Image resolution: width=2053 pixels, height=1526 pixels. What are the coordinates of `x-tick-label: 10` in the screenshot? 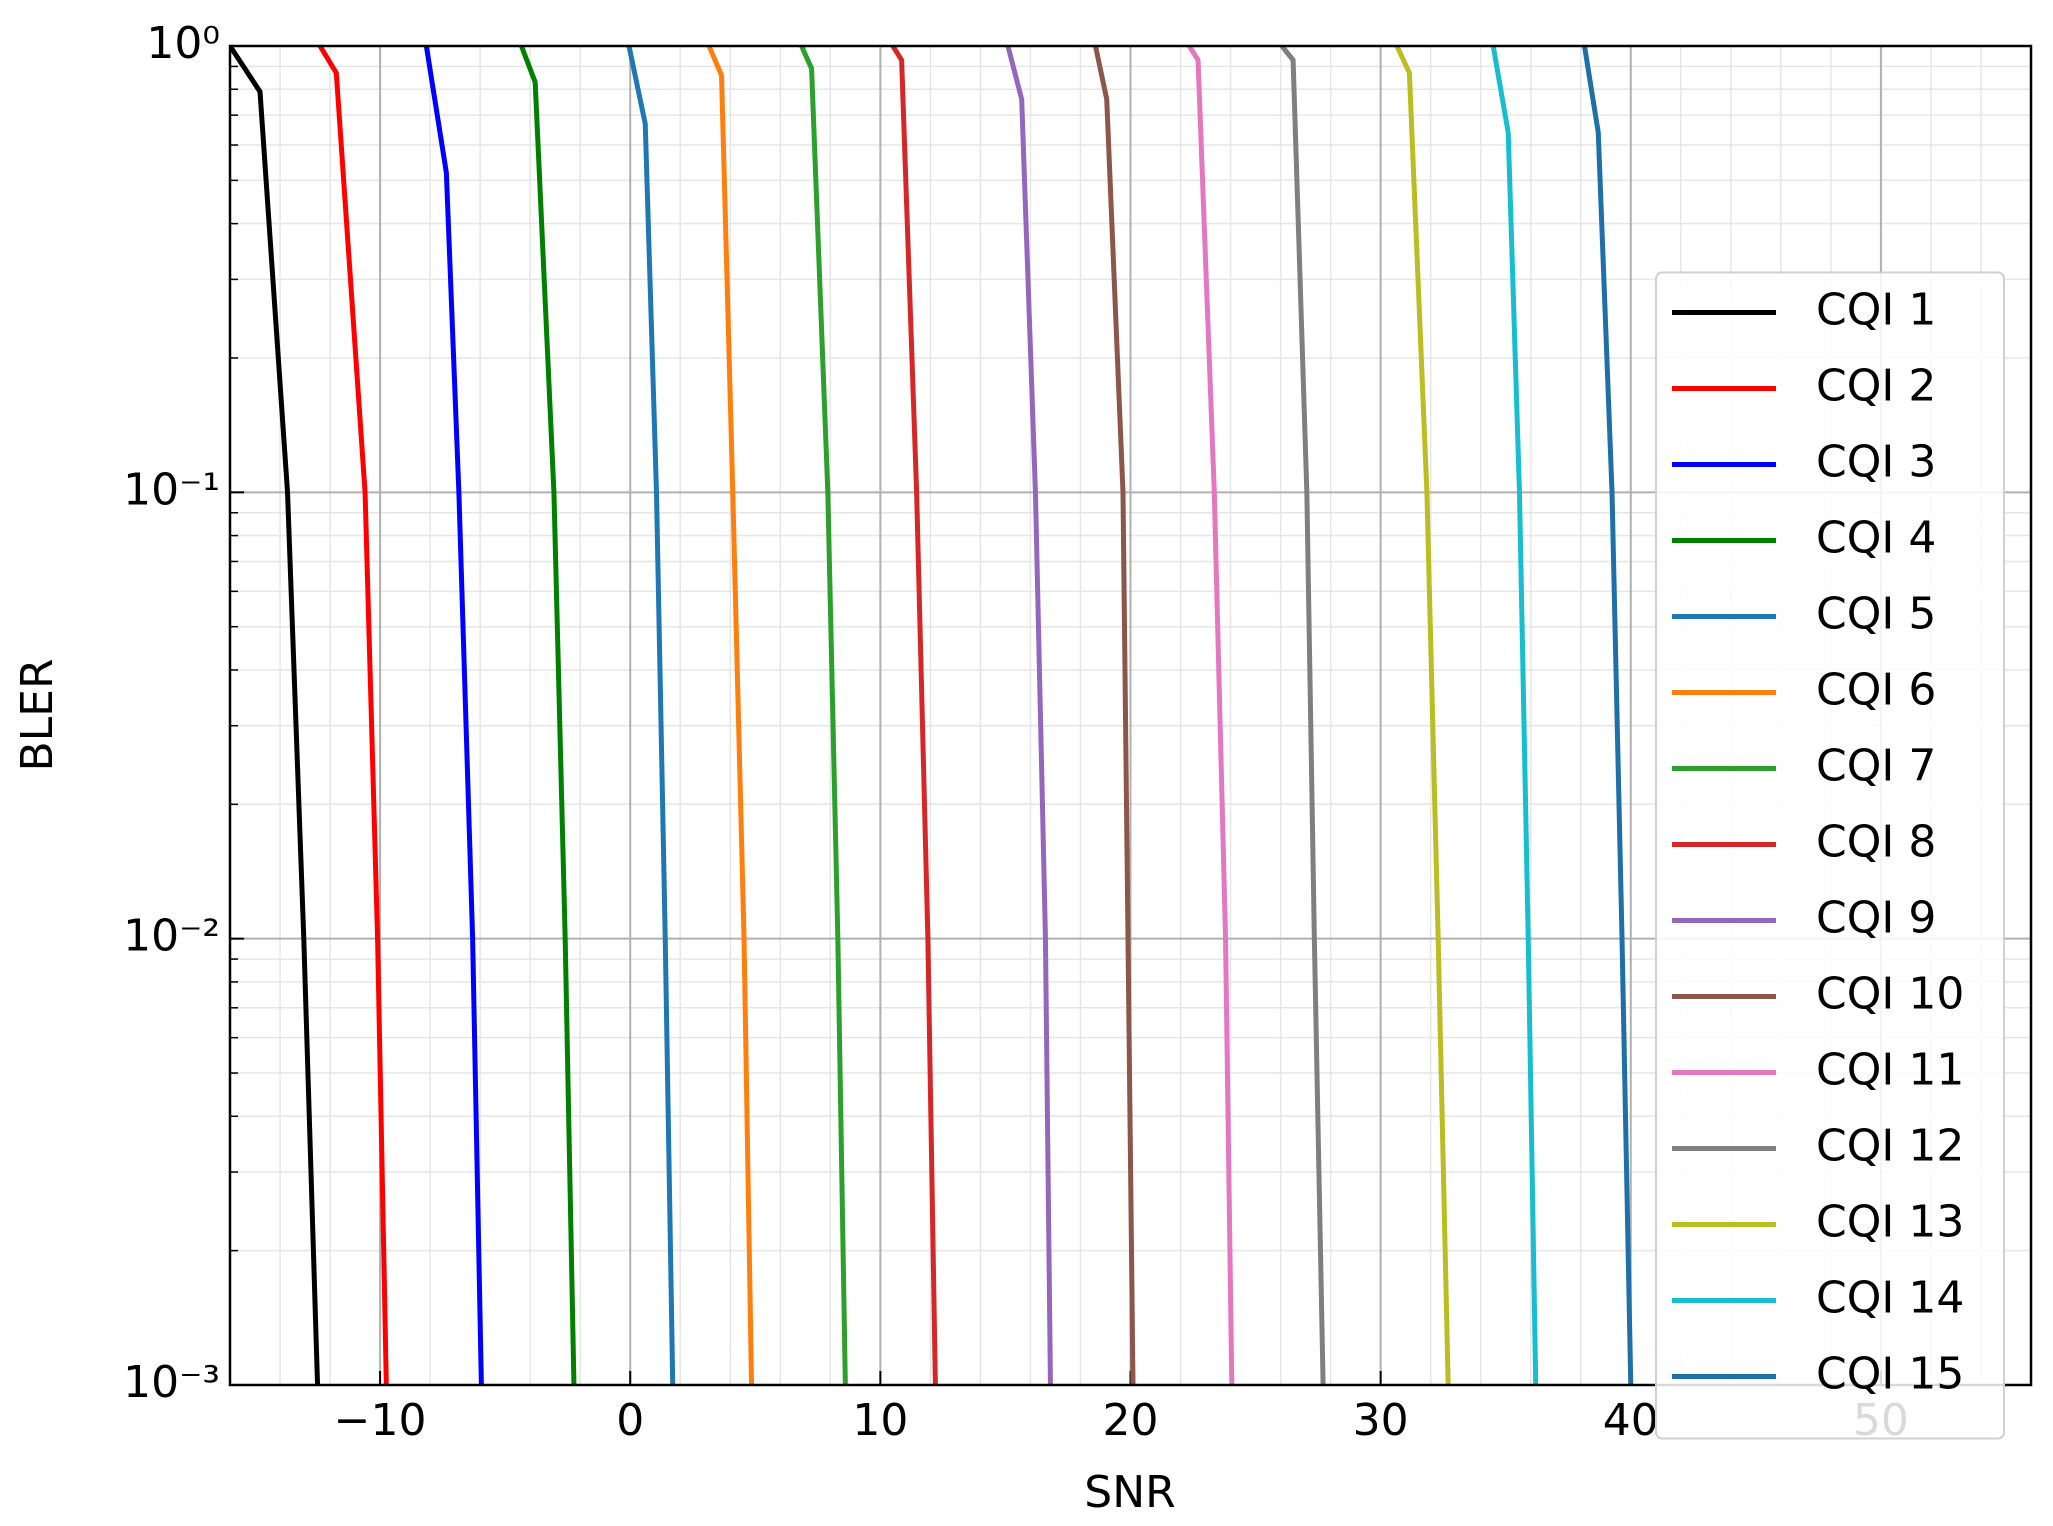 It's located at (880, 1420).